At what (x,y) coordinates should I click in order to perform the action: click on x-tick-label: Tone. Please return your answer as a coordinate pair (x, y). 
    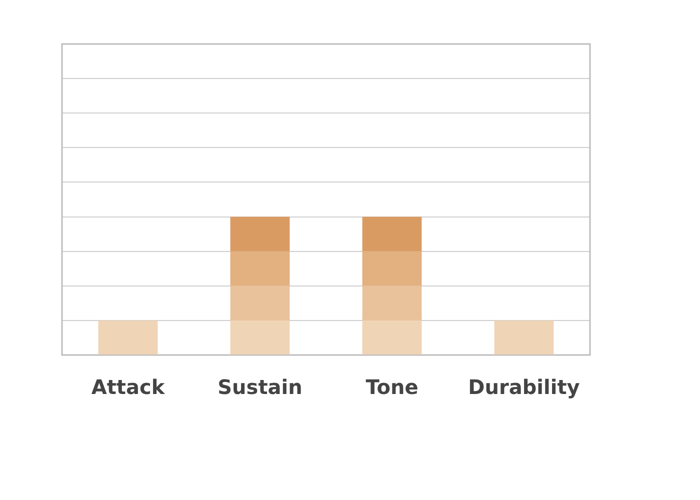
    Looking at the image, I should click on (392, 387).